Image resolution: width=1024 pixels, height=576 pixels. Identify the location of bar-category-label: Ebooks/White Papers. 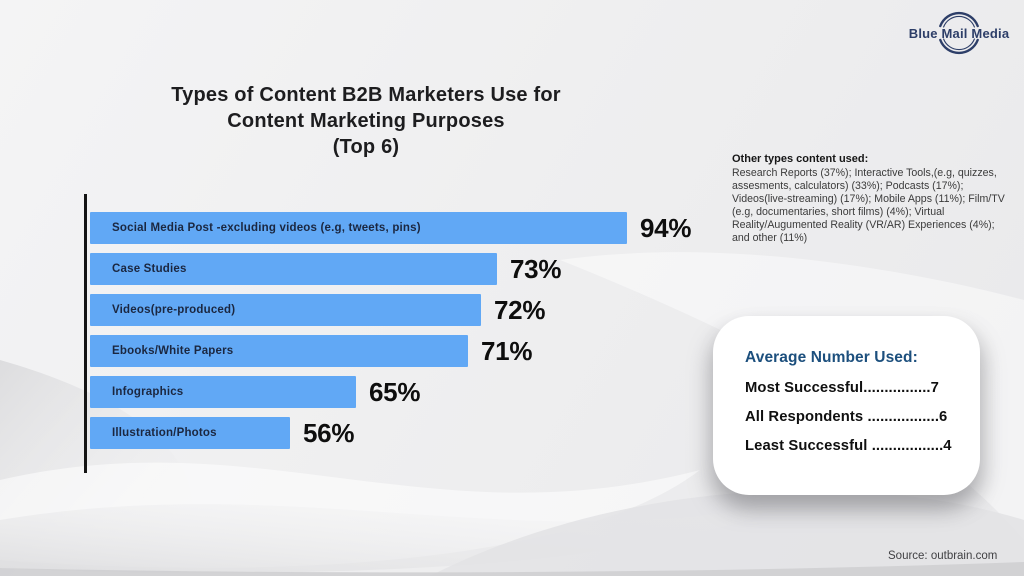
(173, 351).